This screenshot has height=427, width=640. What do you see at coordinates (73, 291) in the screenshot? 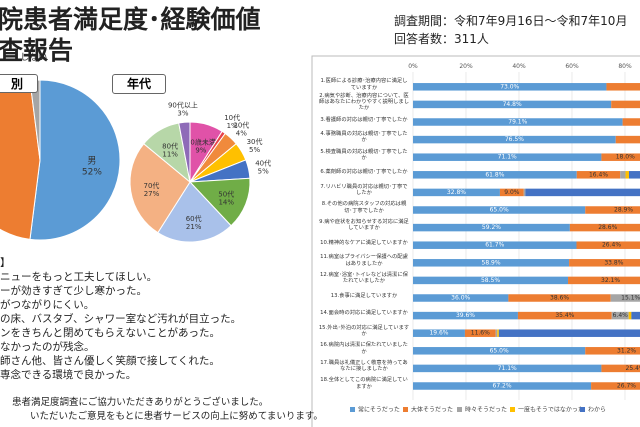
I see `comment-line: ーが効きすぎて少し寒かった。` at bounding box center [73, 291].